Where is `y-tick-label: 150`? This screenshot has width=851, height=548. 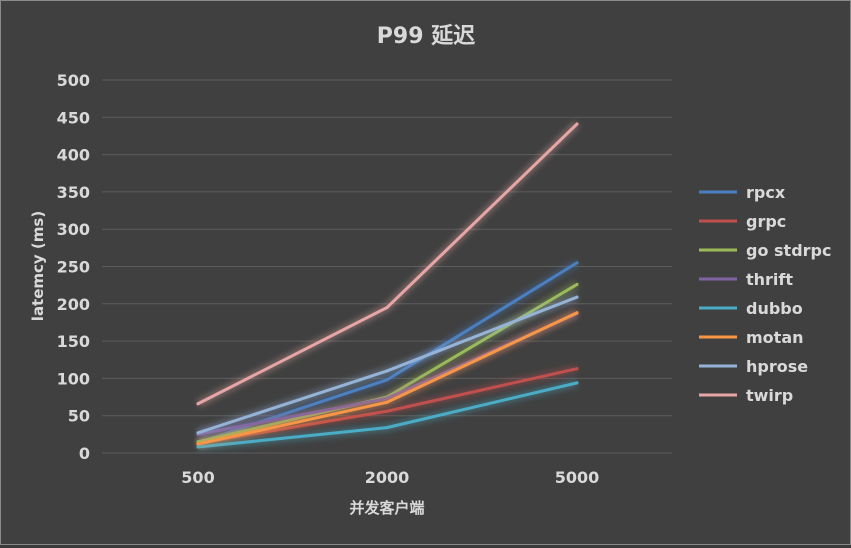
y-tick-label: 150 is located at coordinates (73, 341).